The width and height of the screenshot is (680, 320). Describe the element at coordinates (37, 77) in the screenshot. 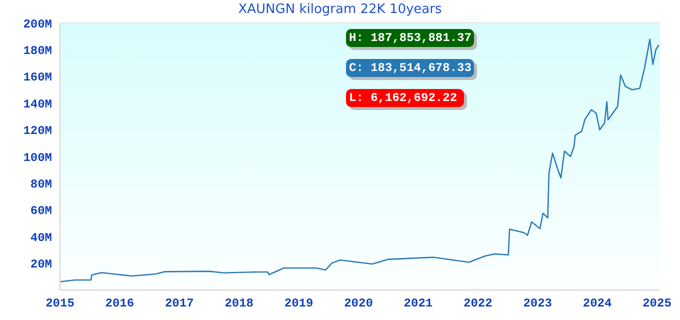

I see `y-tick-label: 160M` at that location.